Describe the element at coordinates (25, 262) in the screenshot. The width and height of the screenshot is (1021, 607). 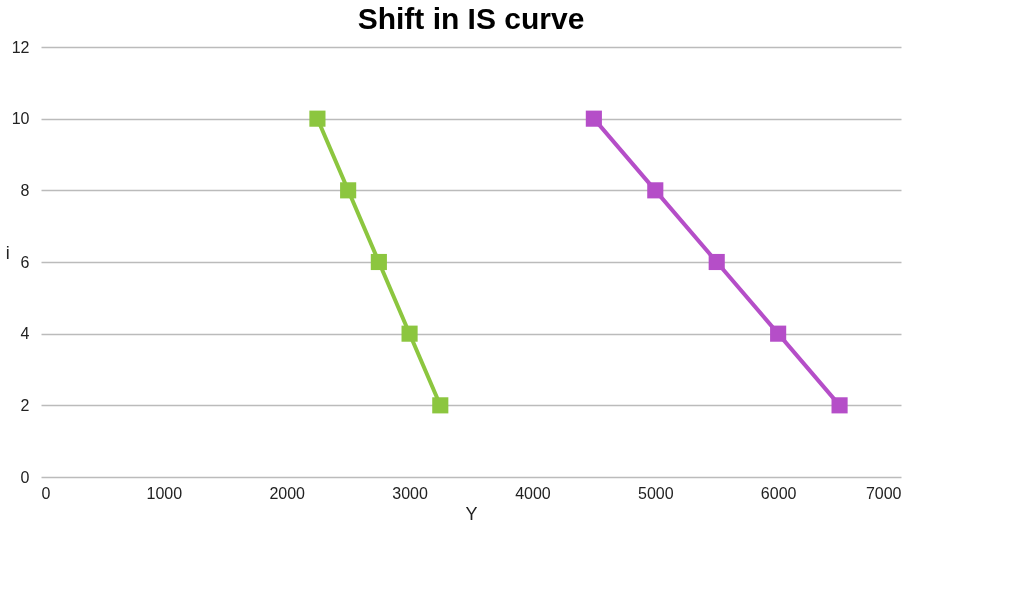
I see `y-tick-label: 6` at that location.